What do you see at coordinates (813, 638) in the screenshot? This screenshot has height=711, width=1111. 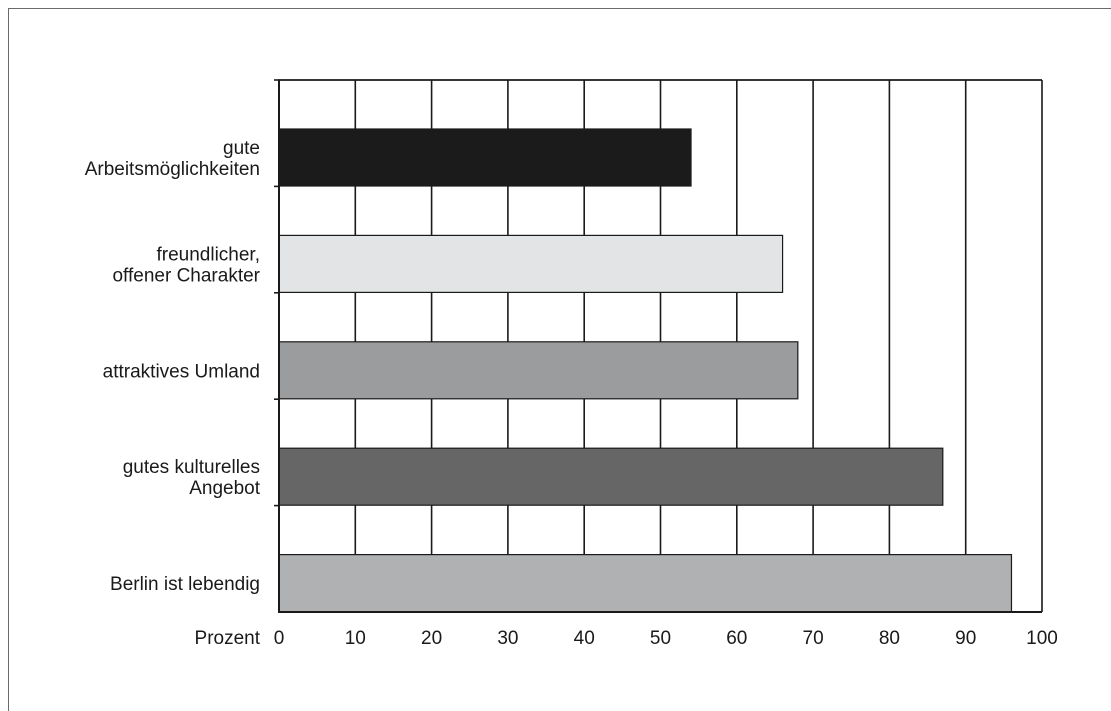 I see `x-tick-label: 70` at bounding box center [813, 638].